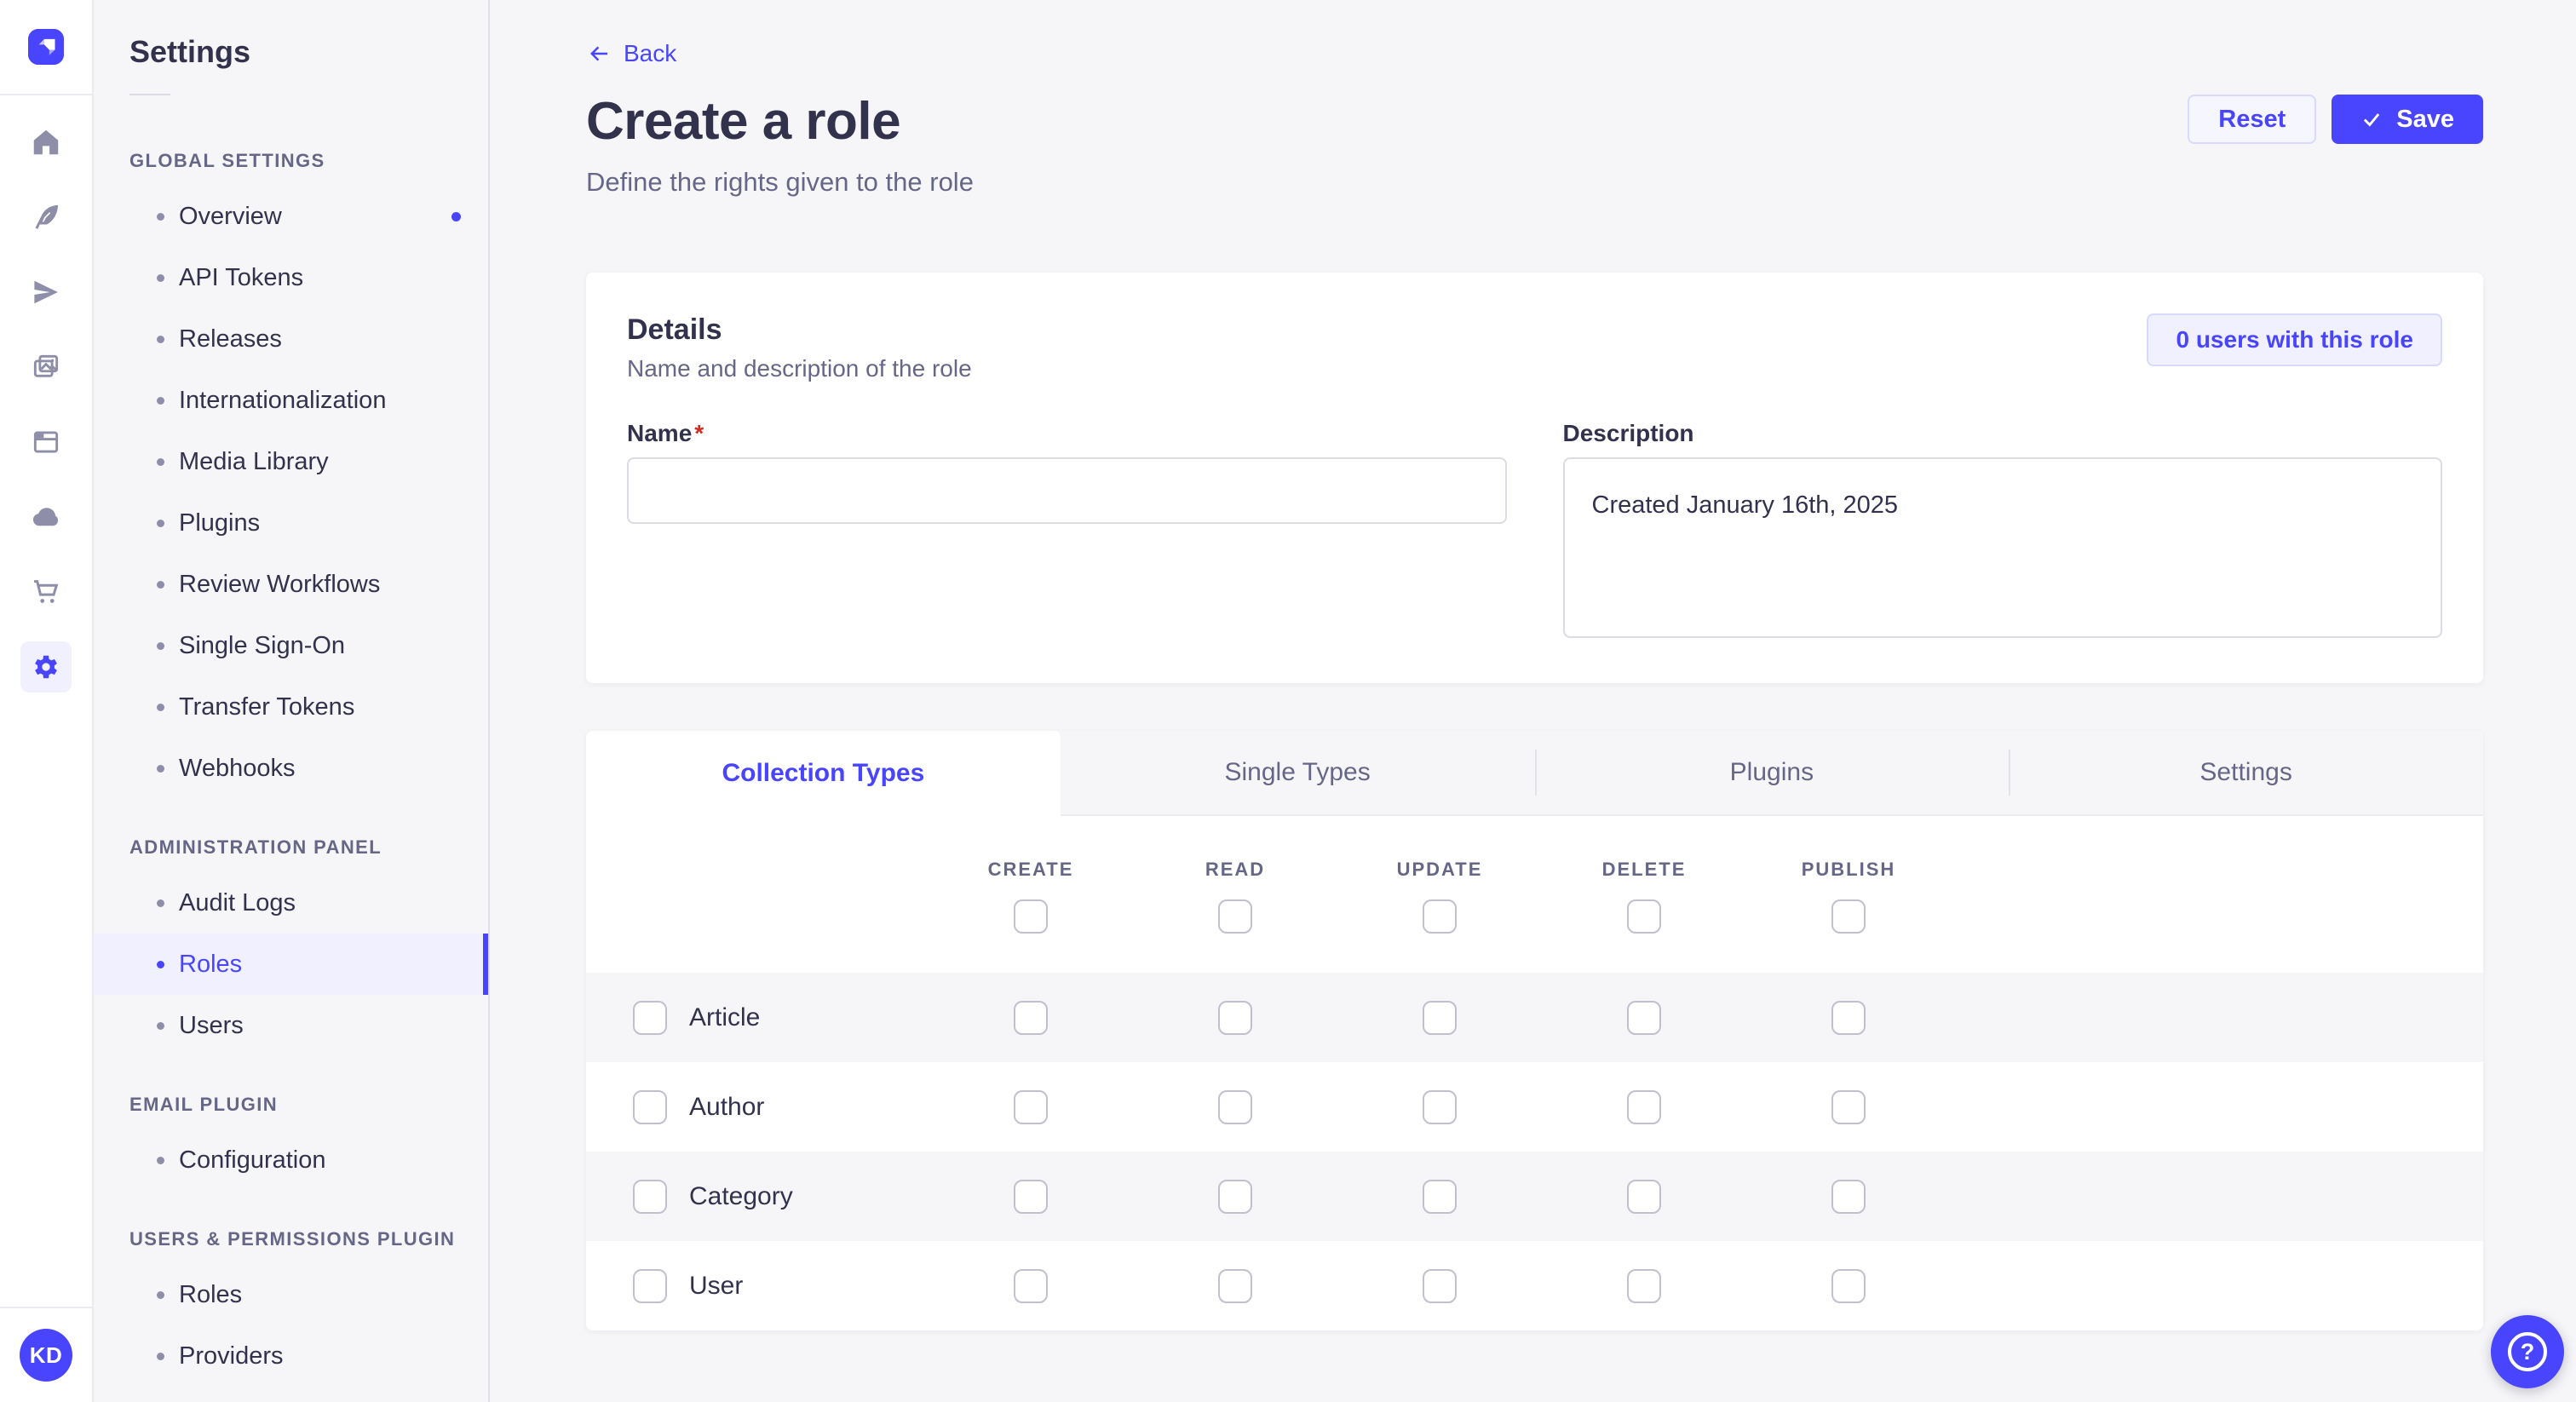 The width and height of the screenshot is (2576, 1402). Describe the element at coordinates (211, 1025) in the screenshot. I see `sidebar-item-label: Users` at that location.